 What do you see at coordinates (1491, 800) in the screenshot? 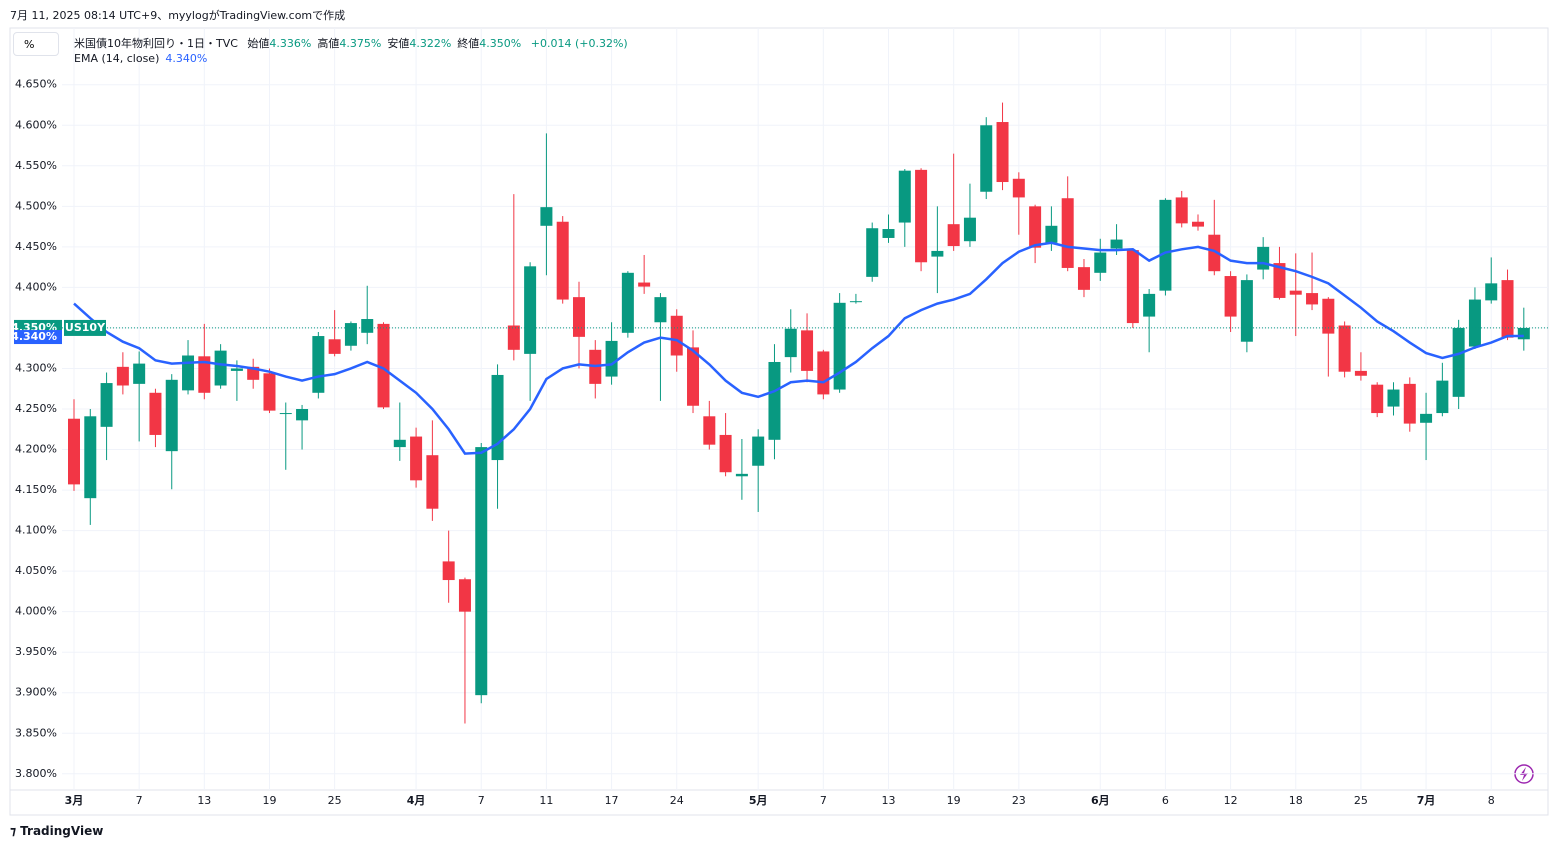
I see `x-tick-label: 8` at bounding box center [1491, 800].